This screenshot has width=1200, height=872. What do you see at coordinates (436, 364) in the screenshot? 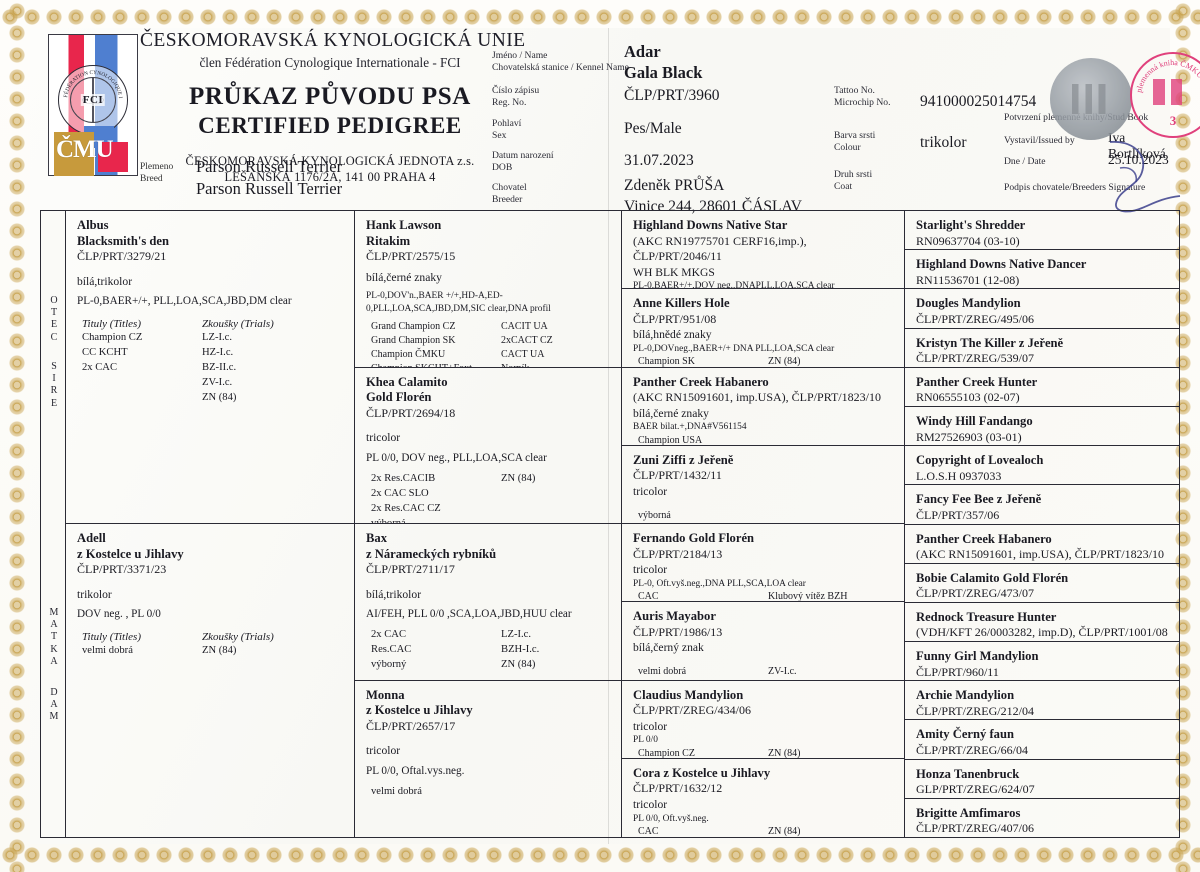
I see `title-item: Champion SKCHT+Foxt.` at bounding box center [436, 364].